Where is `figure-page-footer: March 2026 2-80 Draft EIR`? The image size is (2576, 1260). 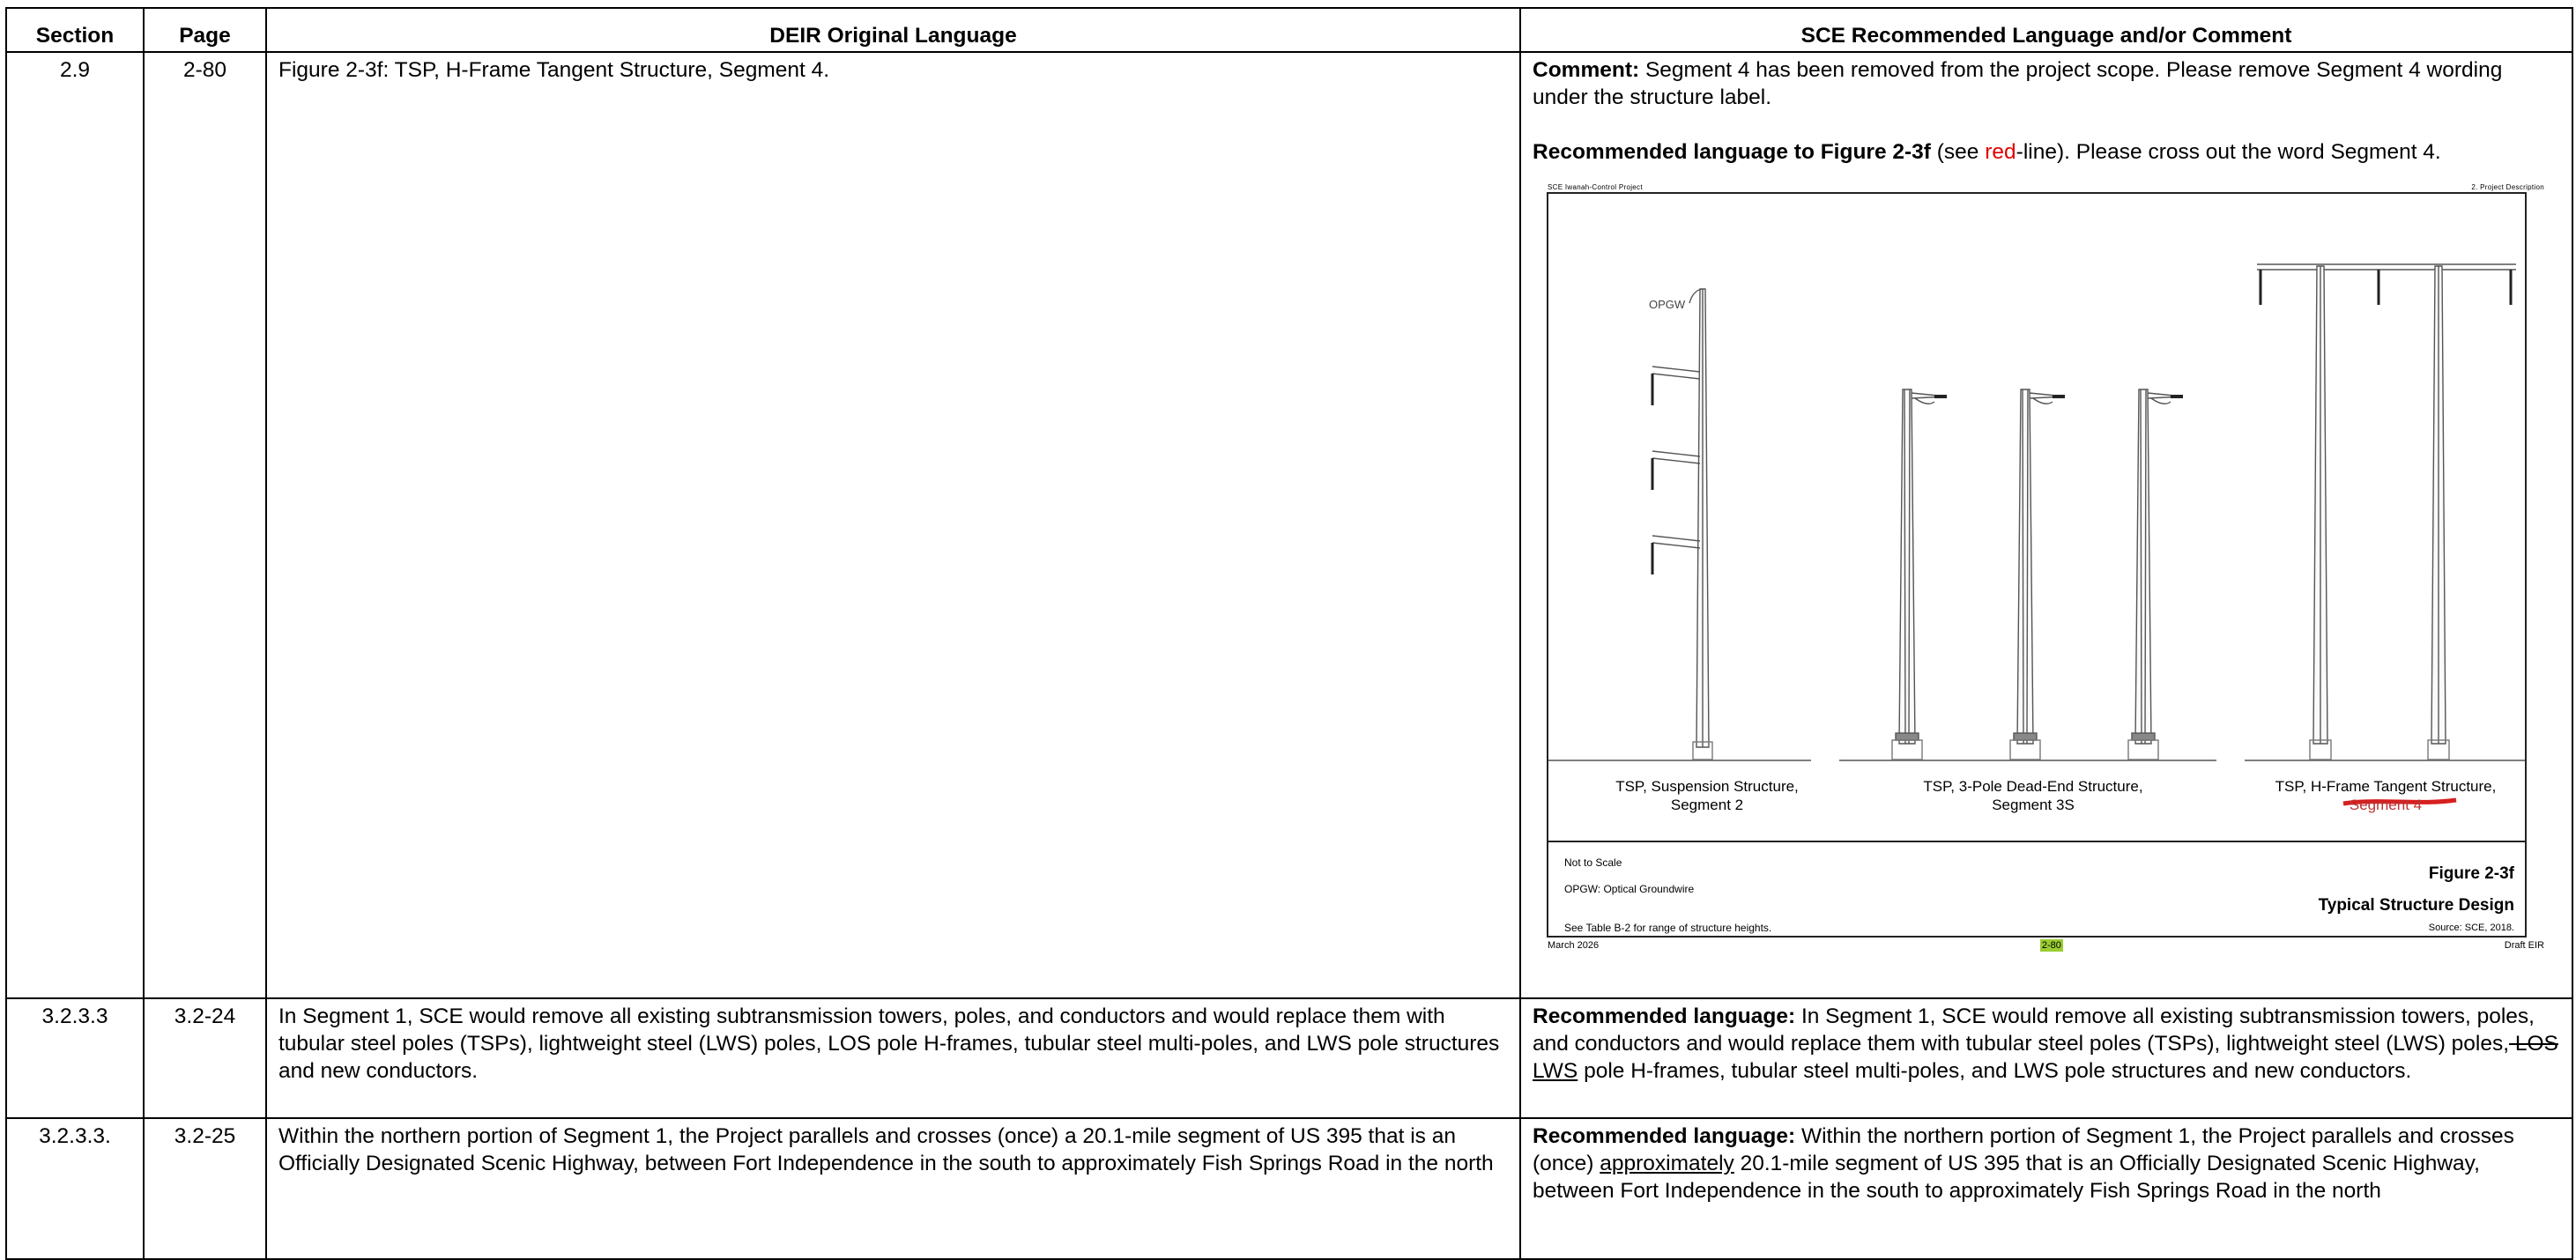 figure-page-footer: March 2026 2-80 Draft EIR is located at coordinates (2046, 945).